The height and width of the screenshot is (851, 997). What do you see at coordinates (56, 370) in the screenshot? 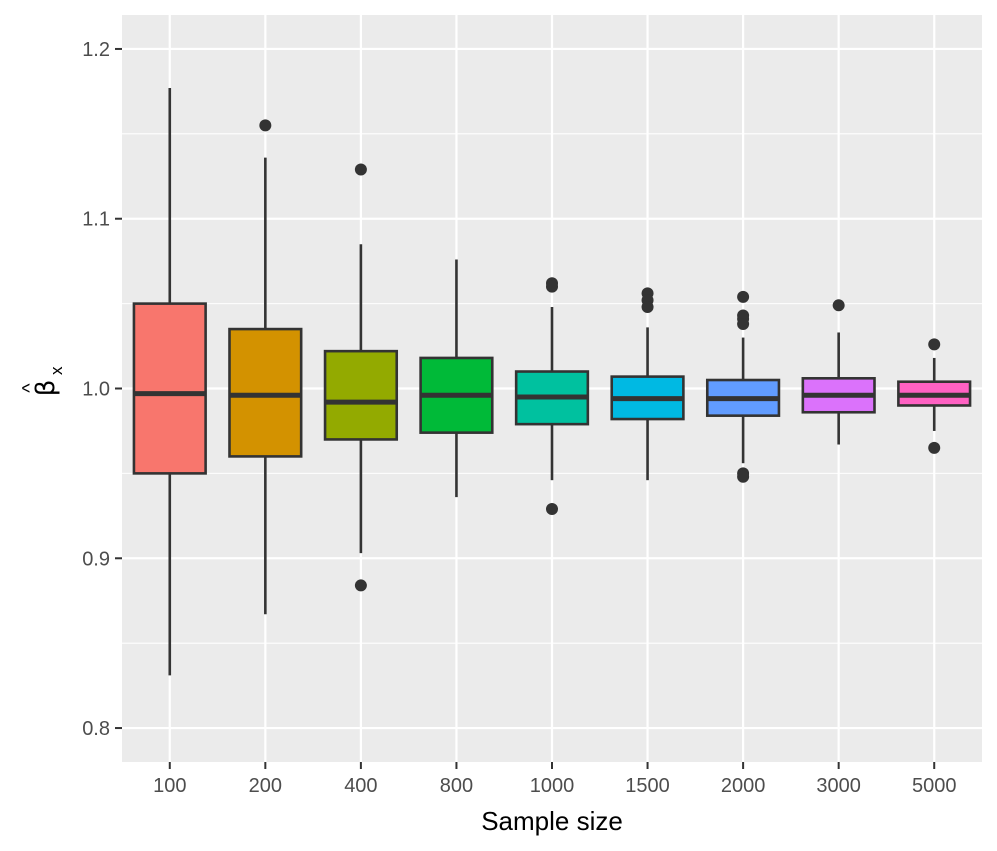
I see `y-axis-title-subscript: x` at bounding box center [56, 370].